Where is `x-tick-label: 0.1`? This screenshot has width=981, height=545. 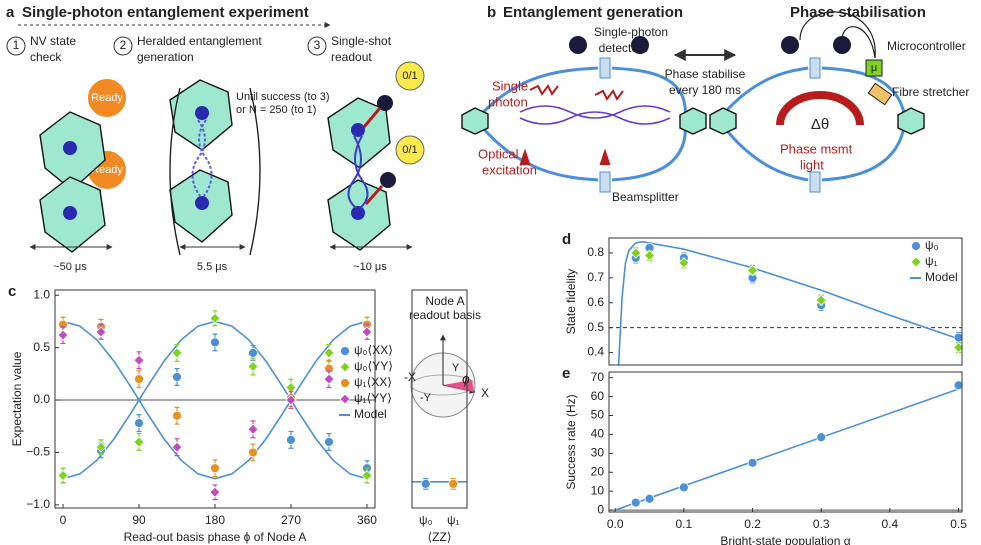
x-tick-label: 0.1 is located at coordinates (684, 524).